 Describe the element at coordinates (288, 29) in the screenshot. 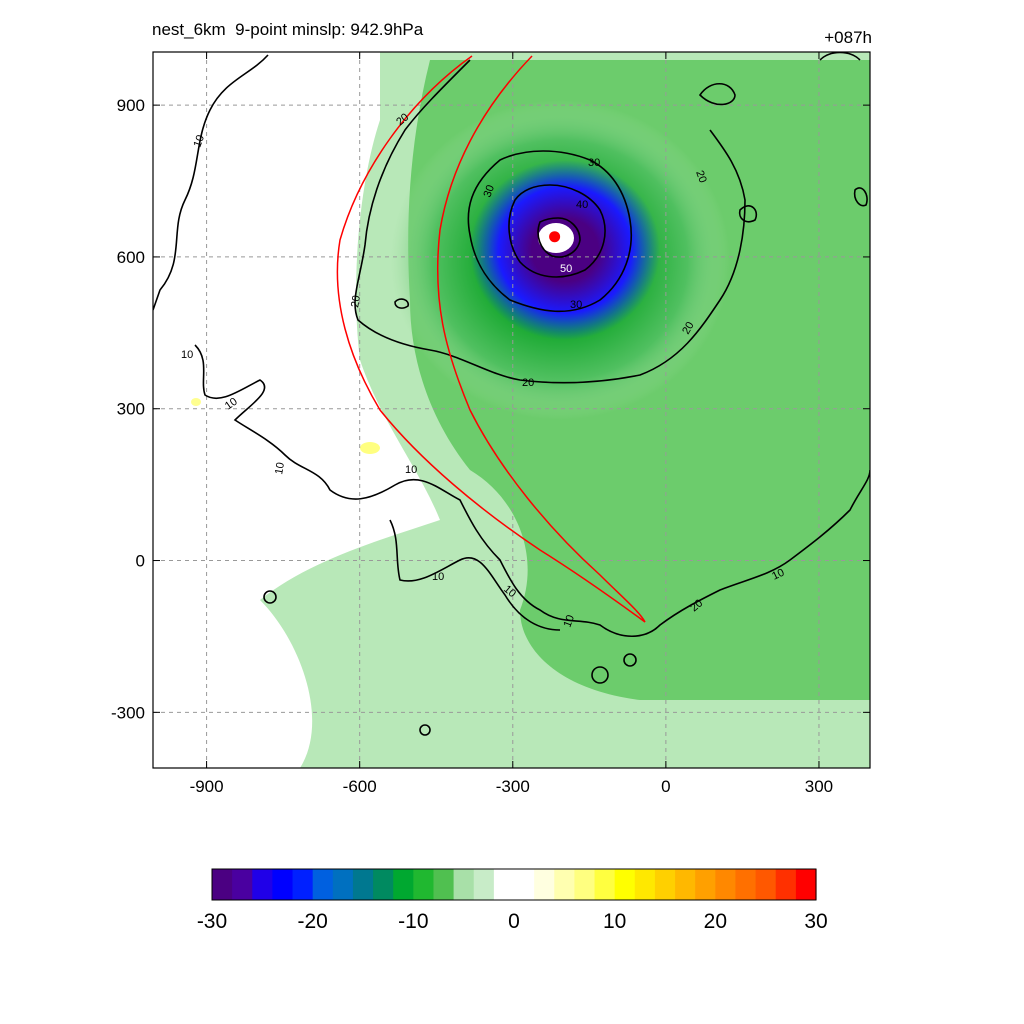

I see `chart-title: nest_6km 9-point minslp: 942.9hPa` at that location.